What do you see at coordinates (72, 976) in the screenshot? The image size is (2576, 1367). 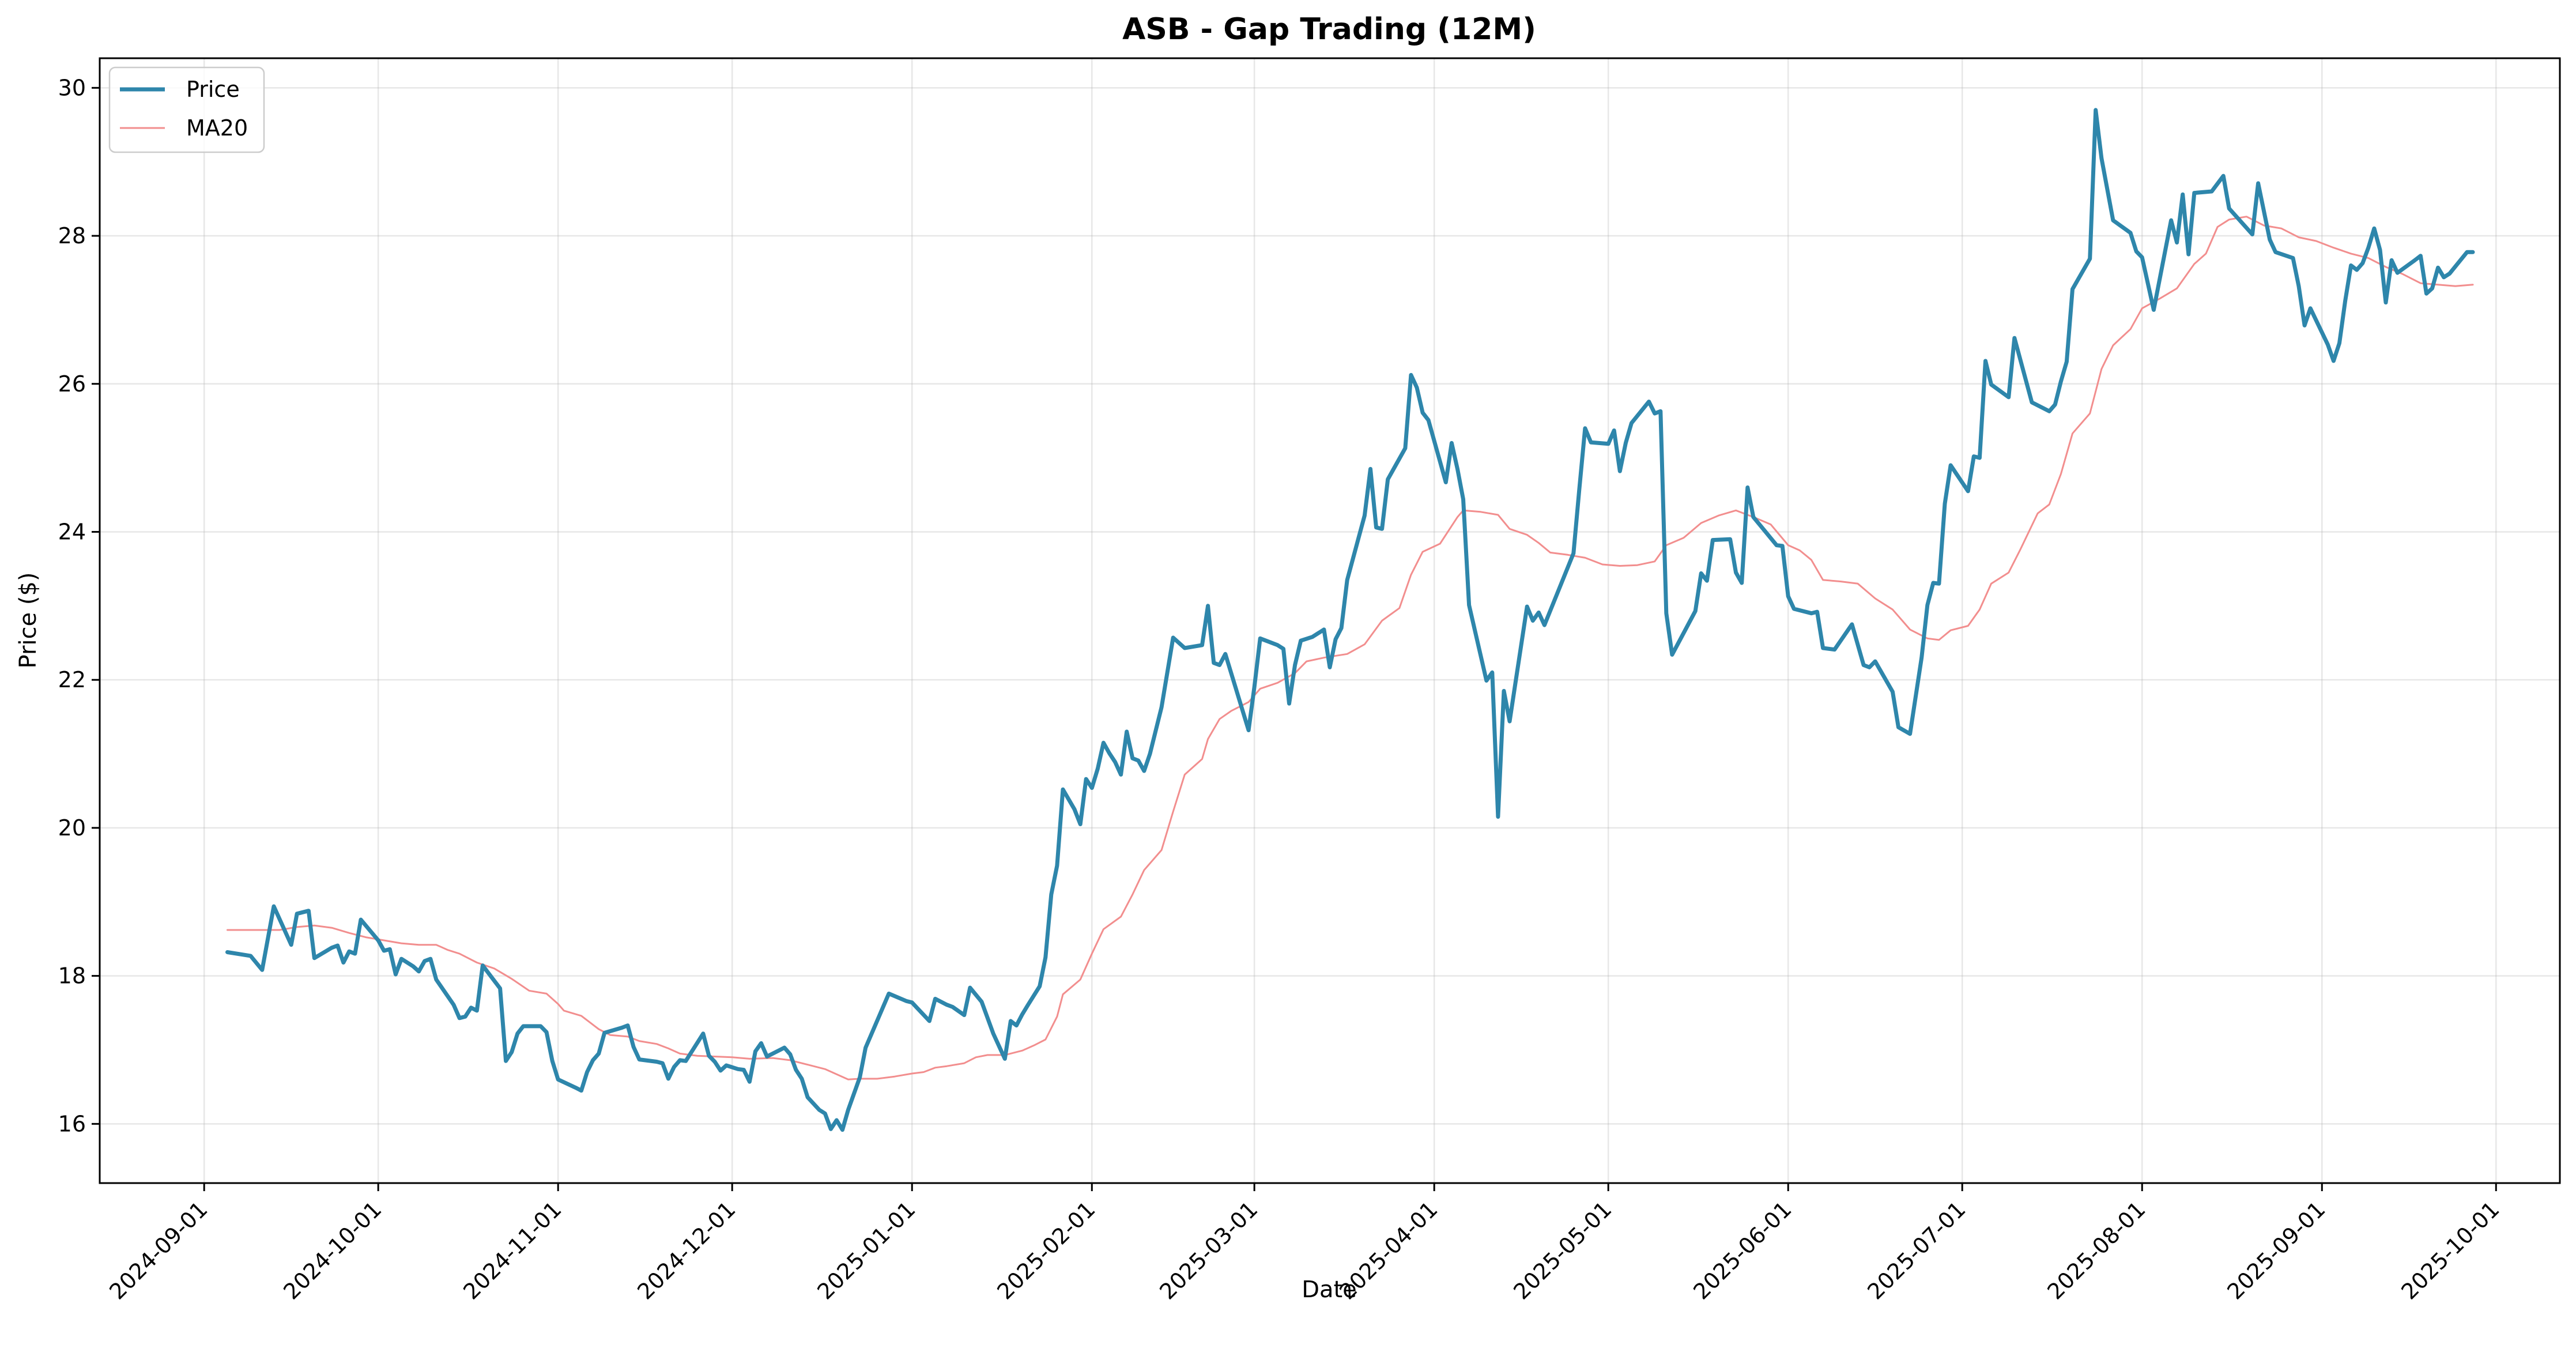 I see `y-tick-label: 18` at bounding box center [72, 976].